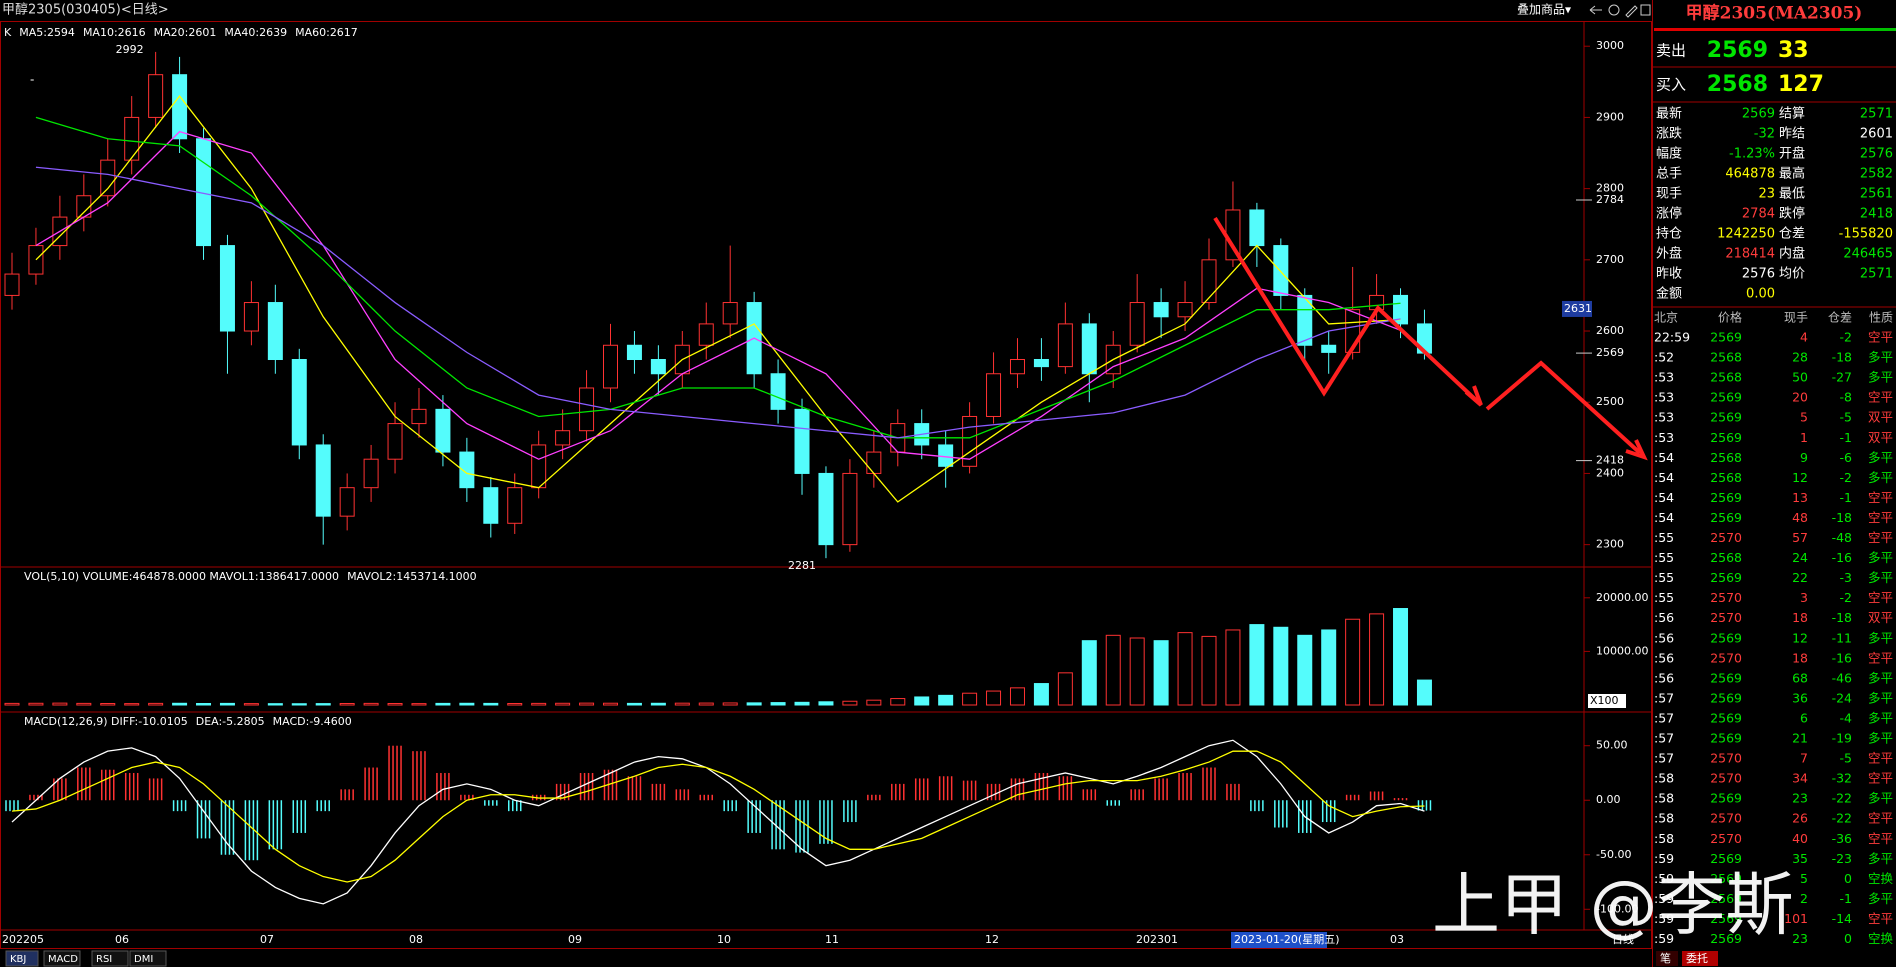 This screenshot has width=1896, height=967. Describe the element at coordinates (1842, 537) in the screenshot. I see `tick-cell: -48` at that location.